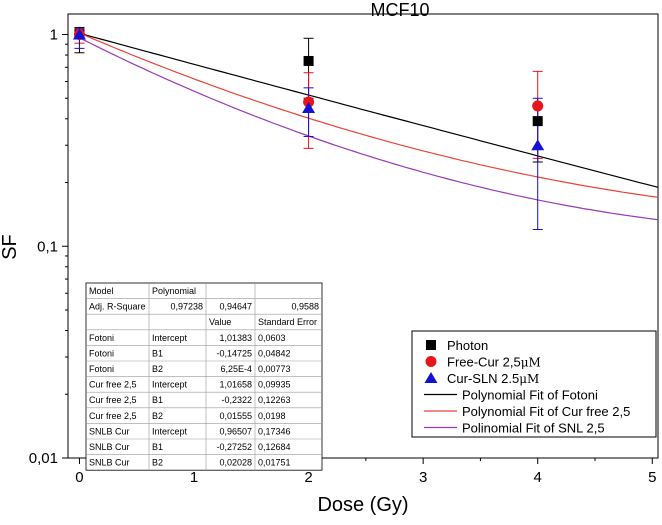 The width and height of the screenshot is (662, 525). I want to click on stats-table-cell: Standard Error, so click(287, 322).